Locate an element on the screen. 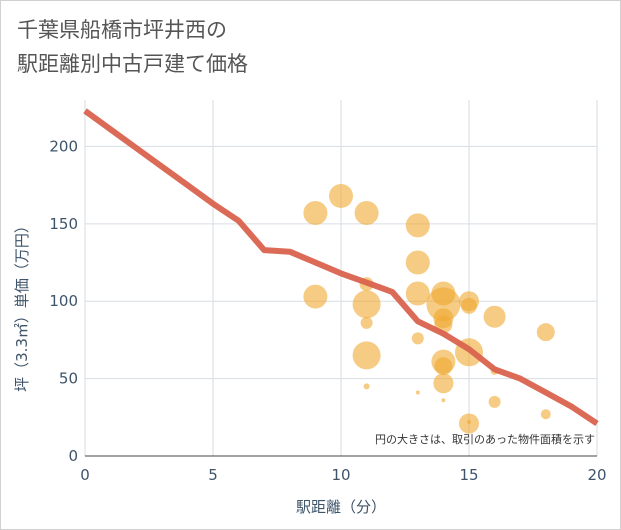 The image size is (621, 530). y-tick-label: 150 is located at coordinates (63, 224).